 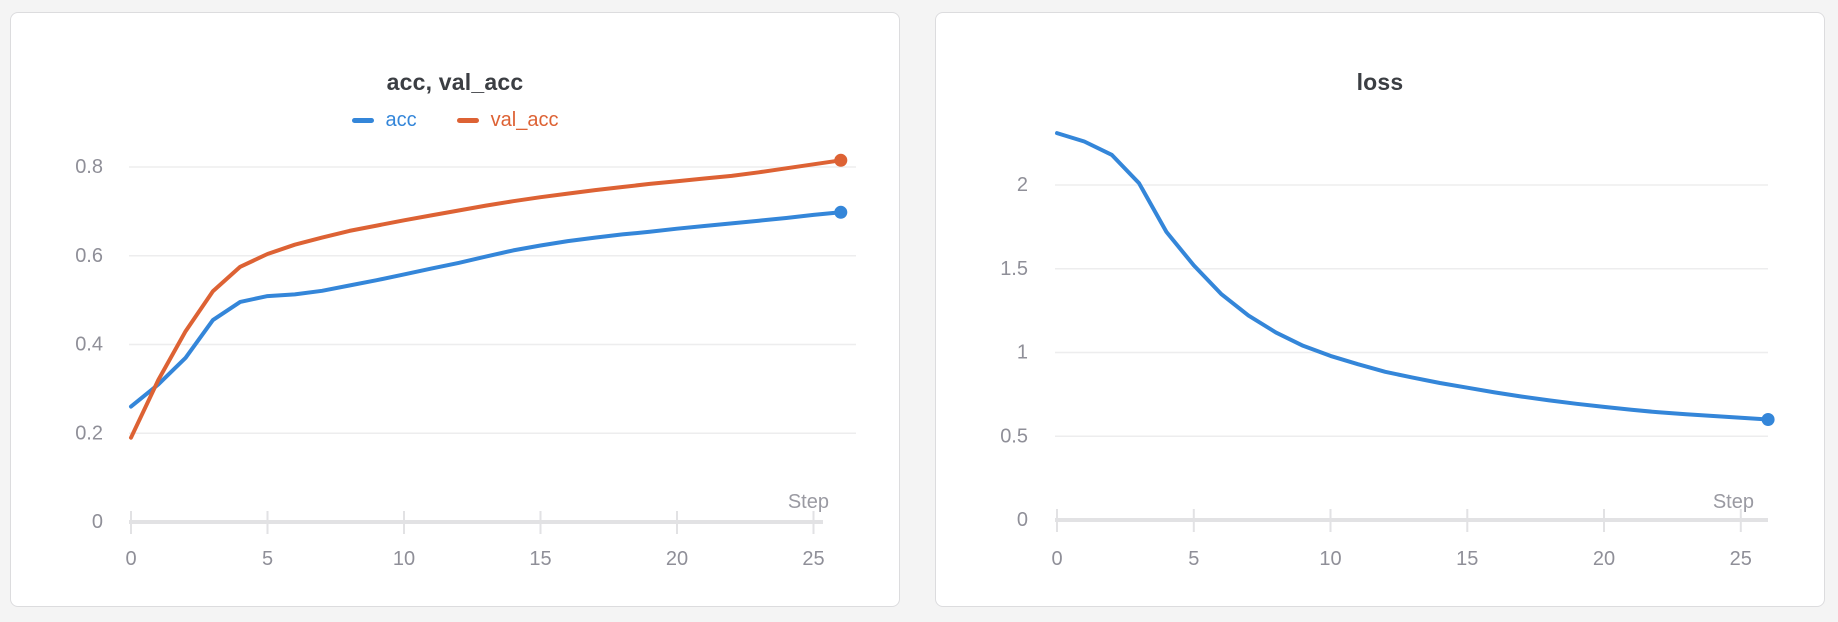 What do you see at coordinates (455, 82) in the screenshot?
I see `chart-title-acc: acc, val_acc` at bounding box center [455, 82].